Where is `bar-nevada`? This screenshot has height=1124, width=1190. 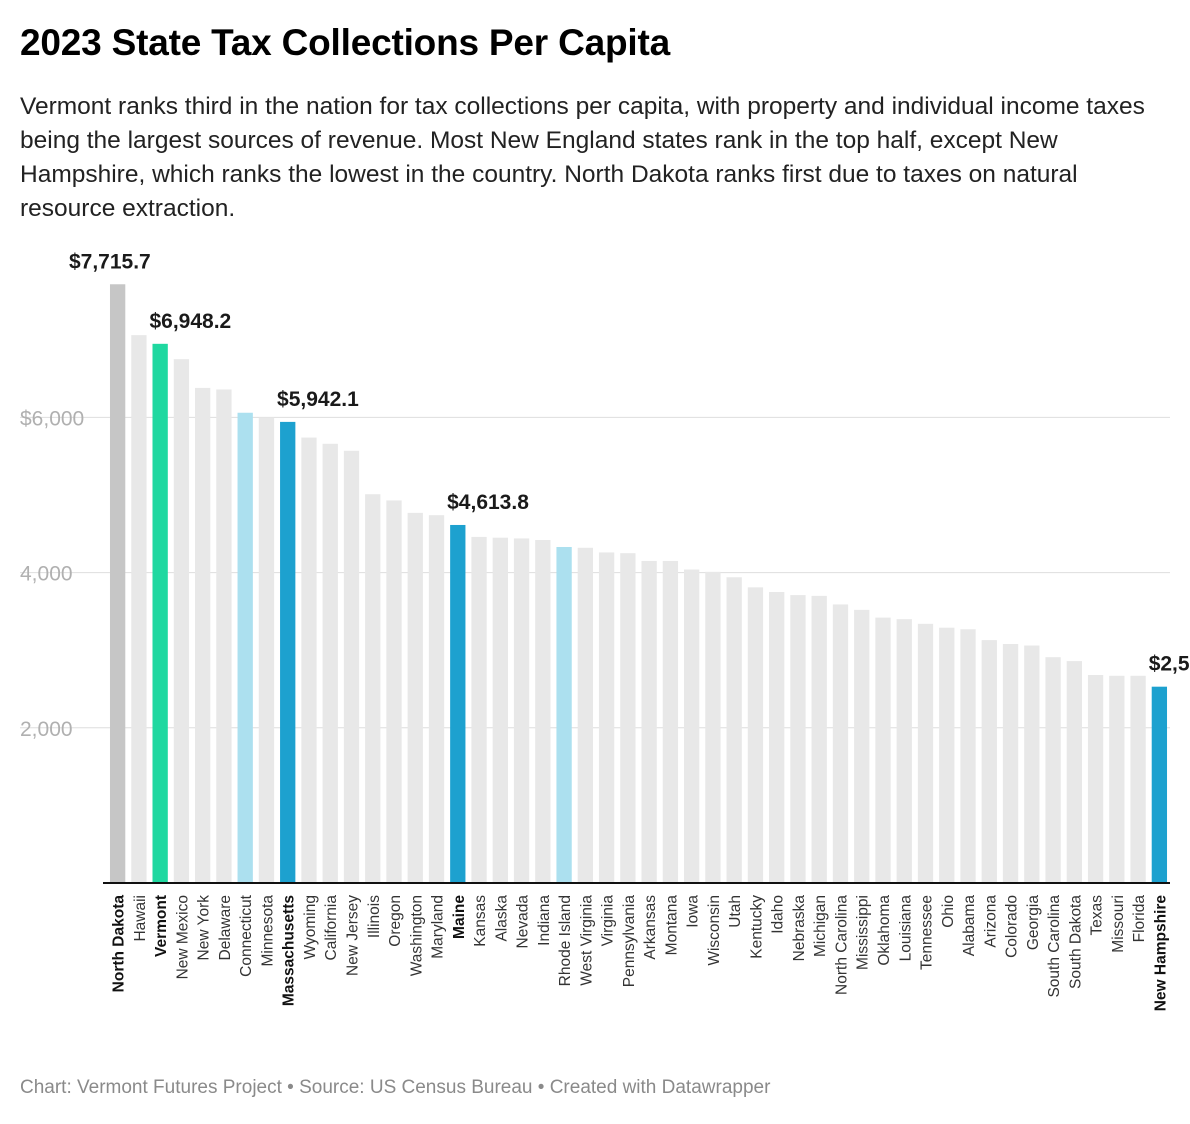 bar-nevada is located at coordinates (521, 710).